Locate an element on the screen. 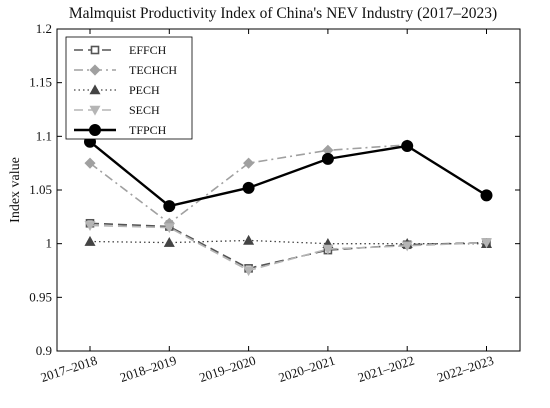 This screenshot has width=550, height=408. y-tick-label: 0.9 is located at coordinates (44, 350).